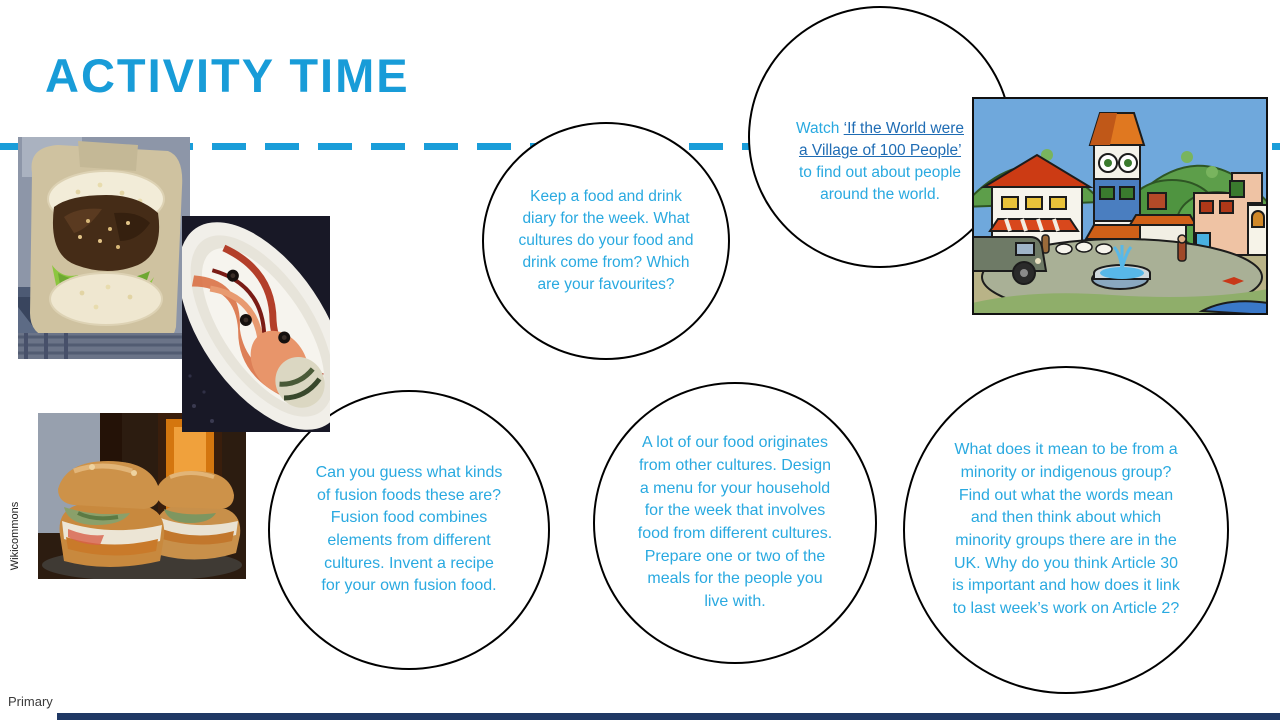  I want to click on burger-left, so click(111, 514).